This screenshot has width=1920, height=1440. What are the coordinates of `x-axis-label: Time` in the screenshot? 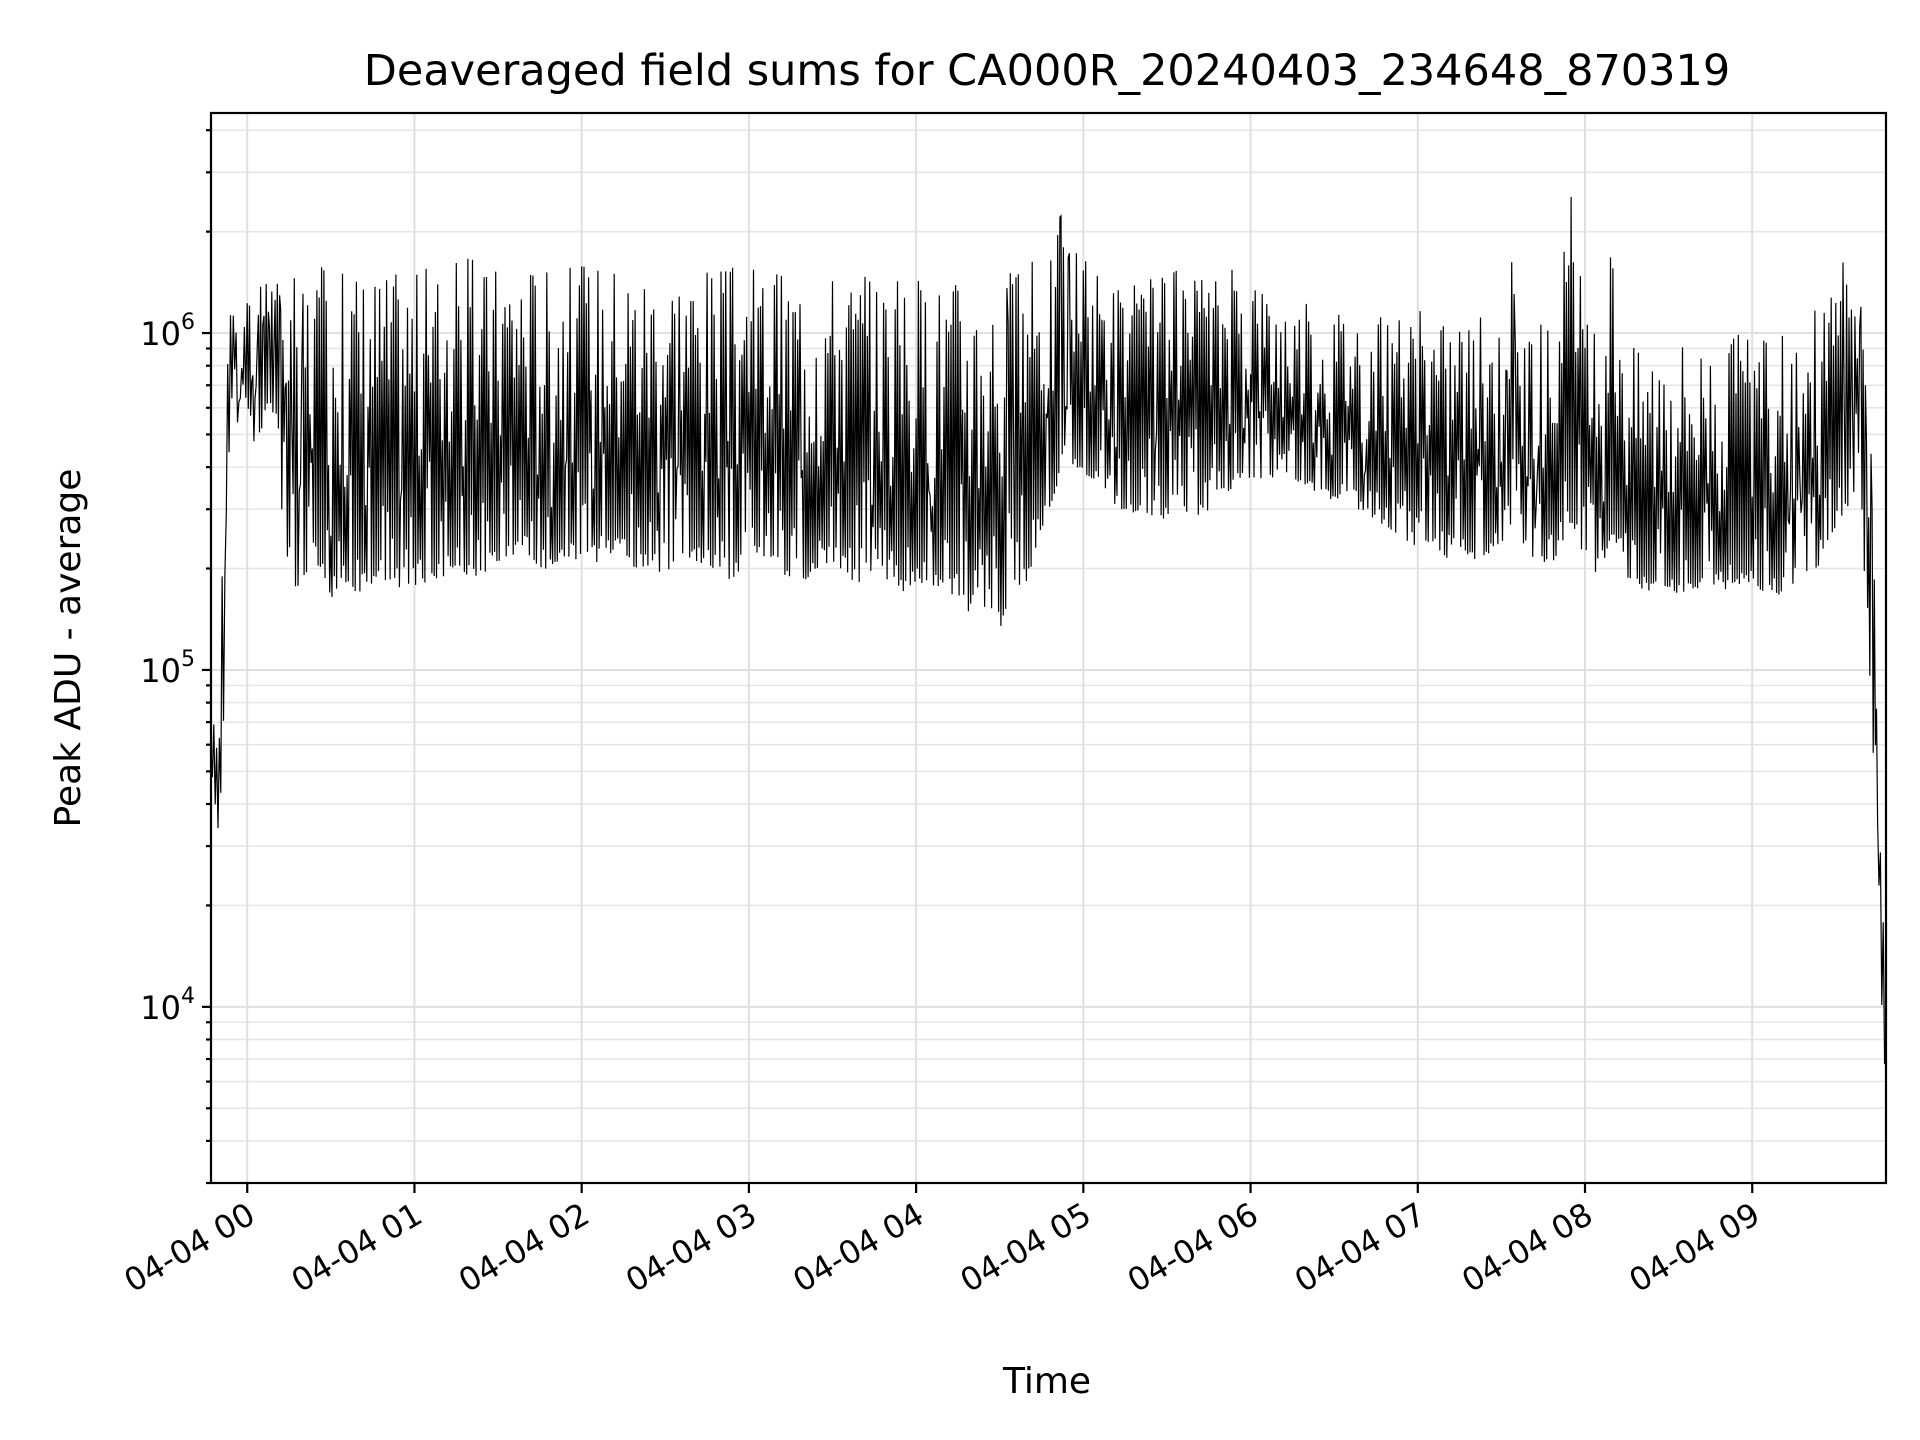 It's located at (1046, 1381).